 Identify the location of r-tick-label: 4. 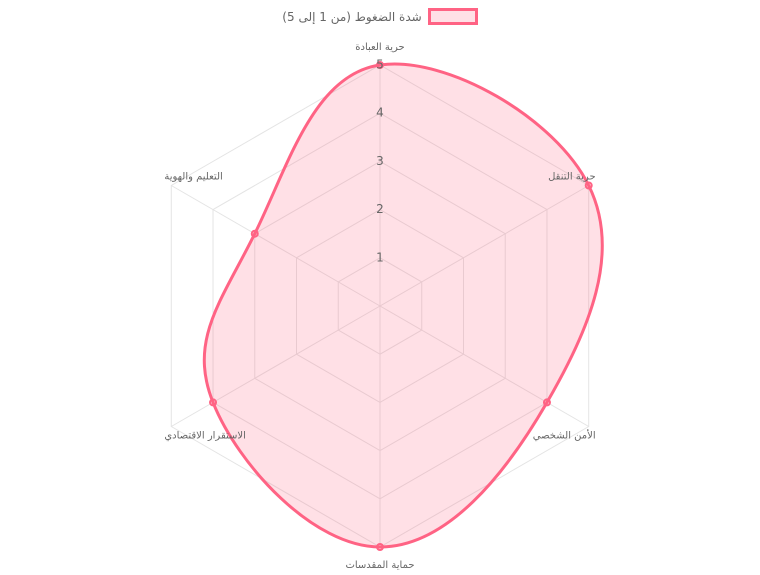
(380, 113).